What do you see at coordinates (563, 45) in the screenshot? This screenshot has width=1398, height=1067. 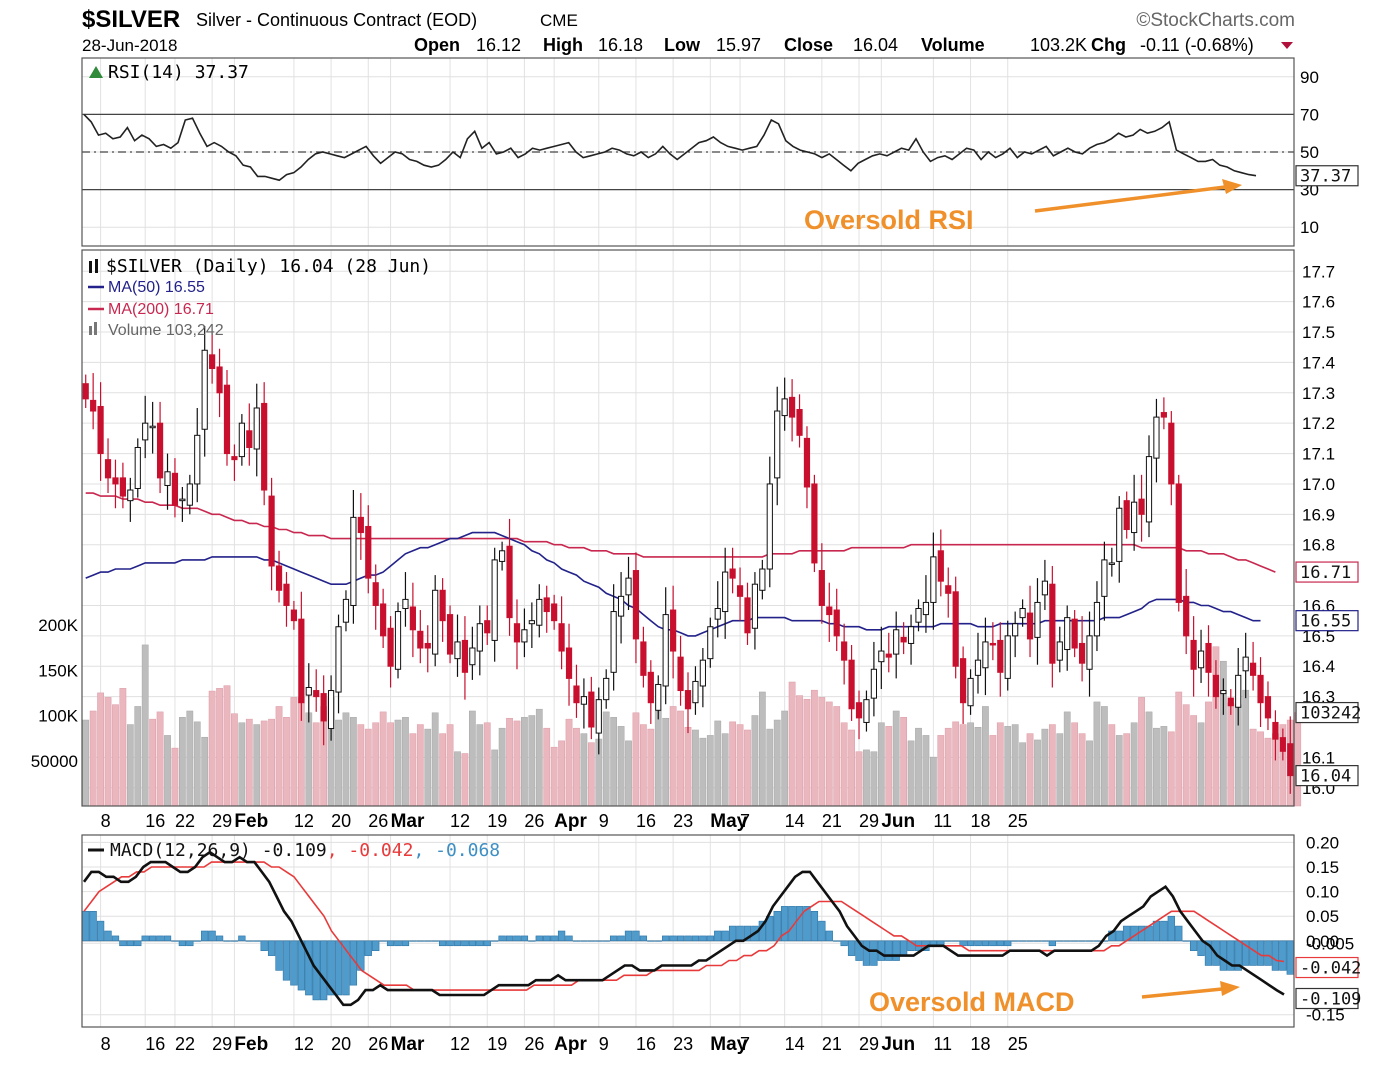 I see `high-label: High` at bounding box center [563, 45].